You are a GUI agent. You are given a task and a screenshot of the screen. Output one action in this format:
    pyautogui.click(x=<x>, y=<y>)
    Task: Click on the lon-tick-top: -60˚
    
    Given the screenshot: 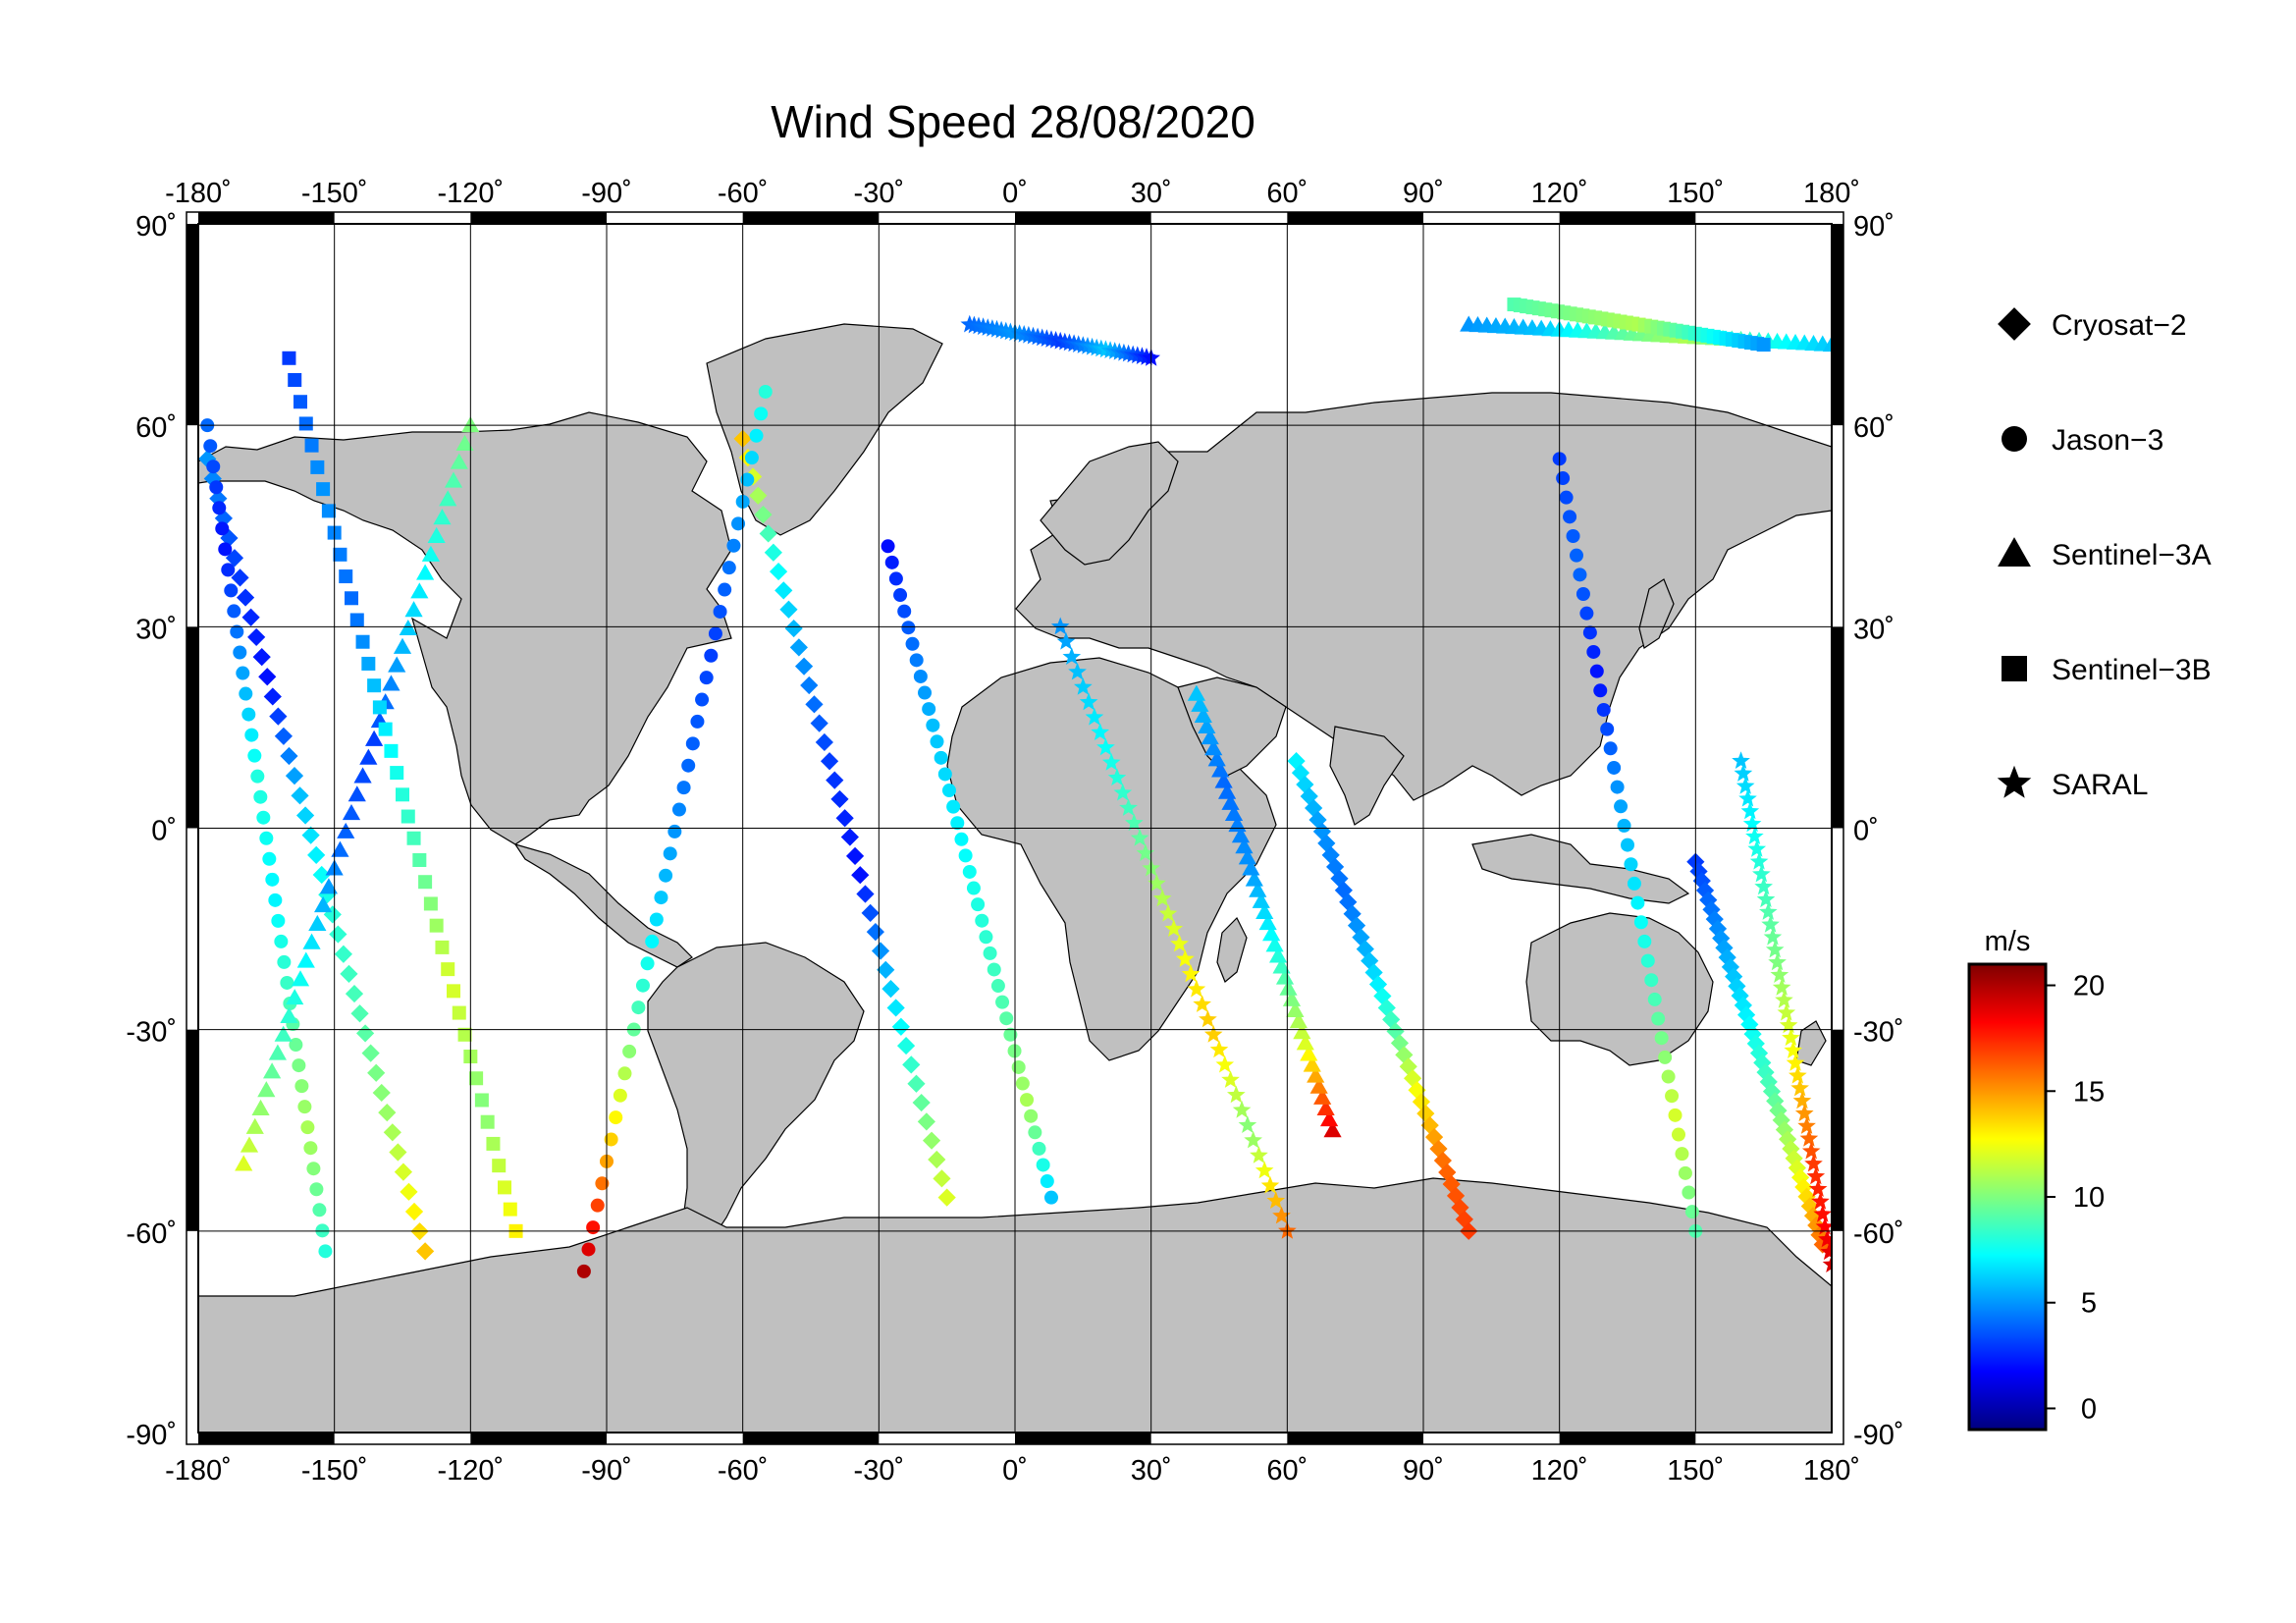 What is the action you would take?
    pyautogui.click(x=743, y=194)
    